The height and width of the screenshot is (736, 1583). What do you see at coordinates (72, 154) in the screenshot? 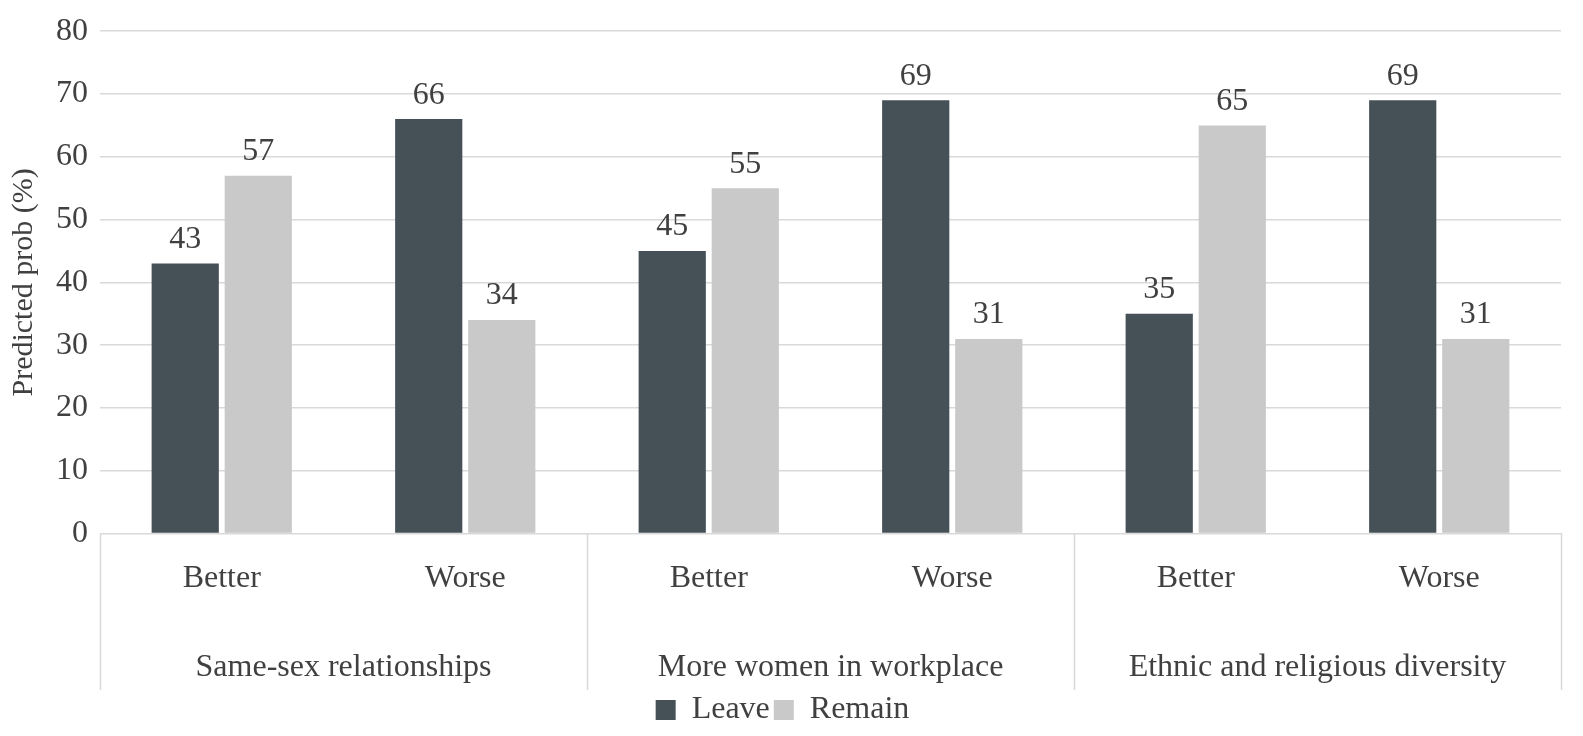
I see `y-tick-label: 60` at bounding box center [72, 154].